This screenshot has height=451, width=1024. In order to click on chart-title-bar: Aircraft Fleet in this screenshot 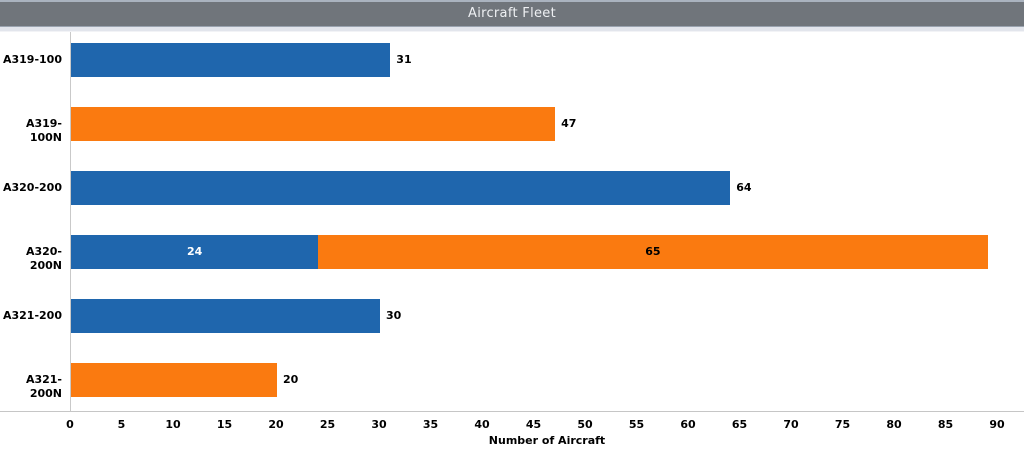, I will do `click(512, 13)`.